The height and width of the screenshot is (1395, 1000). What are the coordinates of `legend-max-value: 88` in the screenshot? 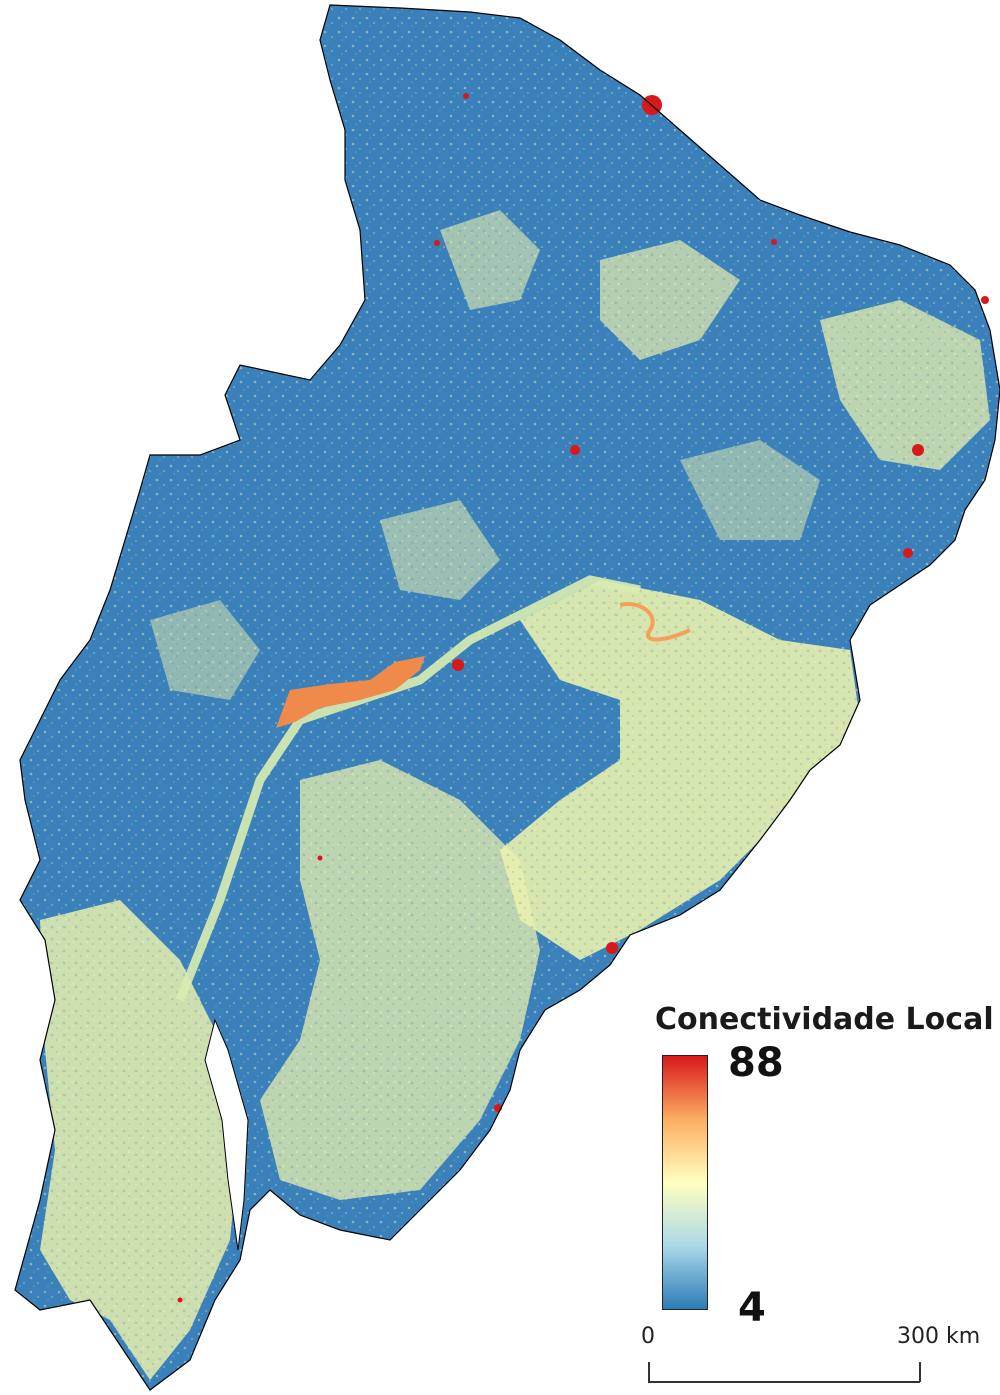 It's located at (756, 1063).